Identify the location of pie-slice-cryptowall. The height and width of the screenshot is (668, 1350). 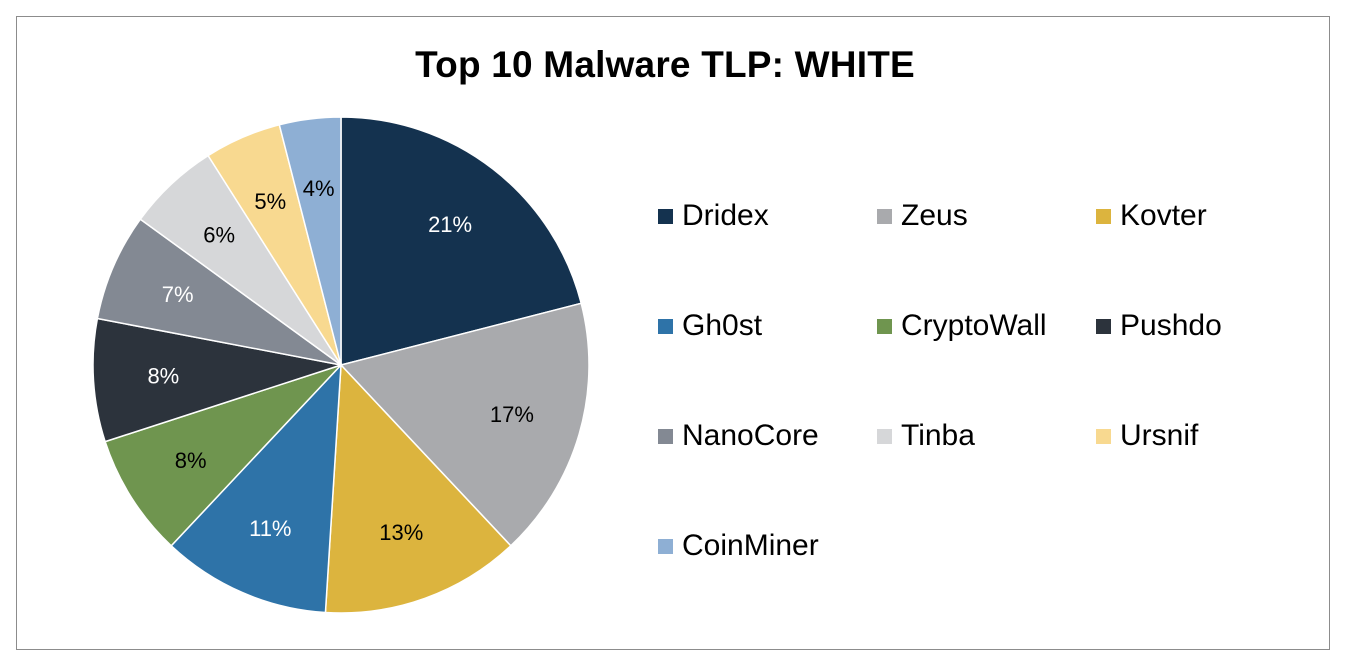
(223, 455).